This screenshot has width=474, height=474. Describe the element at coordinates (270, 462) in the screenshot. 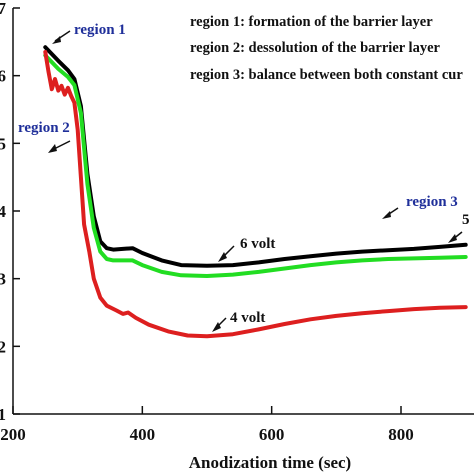

I see `x-axis-title: Anodization time (sec)` at that location.